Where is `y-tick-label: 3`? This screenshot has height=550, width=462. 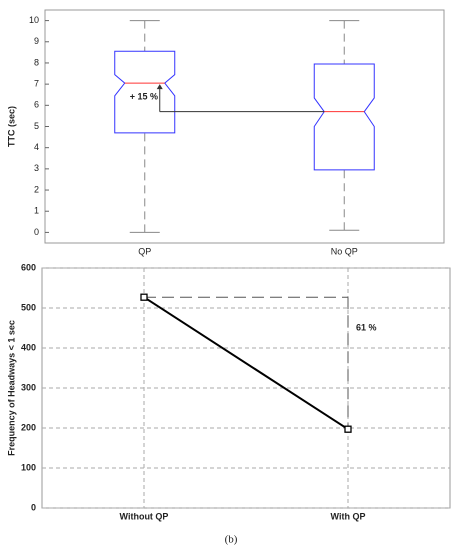
y-tick-label: 3 is located at coordinates (36, 168).